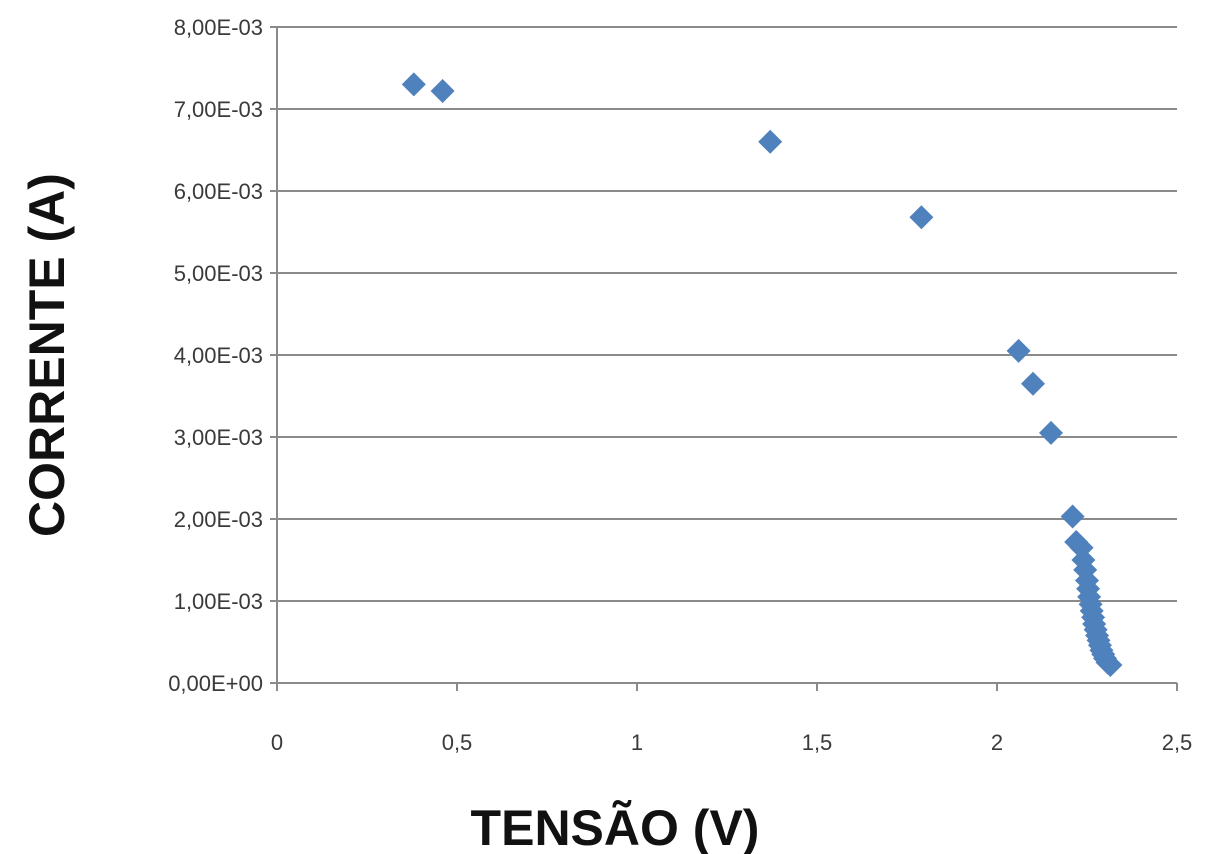 Image resolution: width=1205 pixels, height=854 pixels. Describe the element at coordinates (615, 827) in the screenshot. I see `x-axis-title: TENSÃO (V)` at that location.